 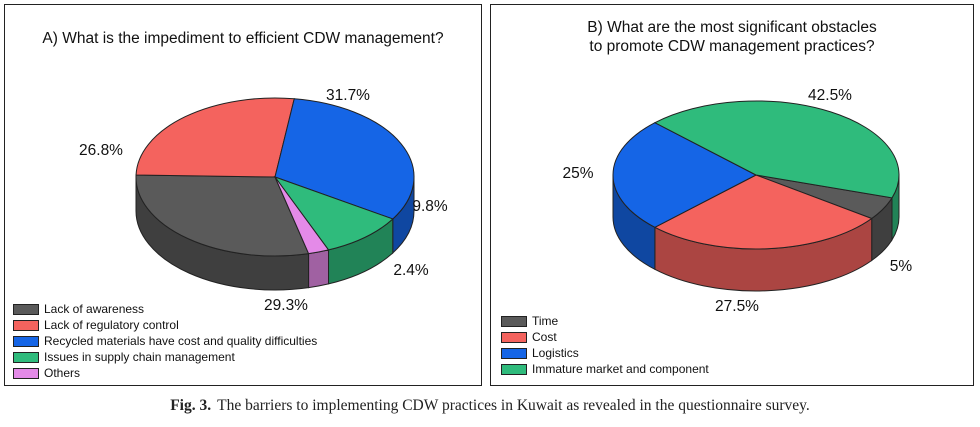 I want to click on pie-b-label-1: 27.5%, so click(x=737, y=306).